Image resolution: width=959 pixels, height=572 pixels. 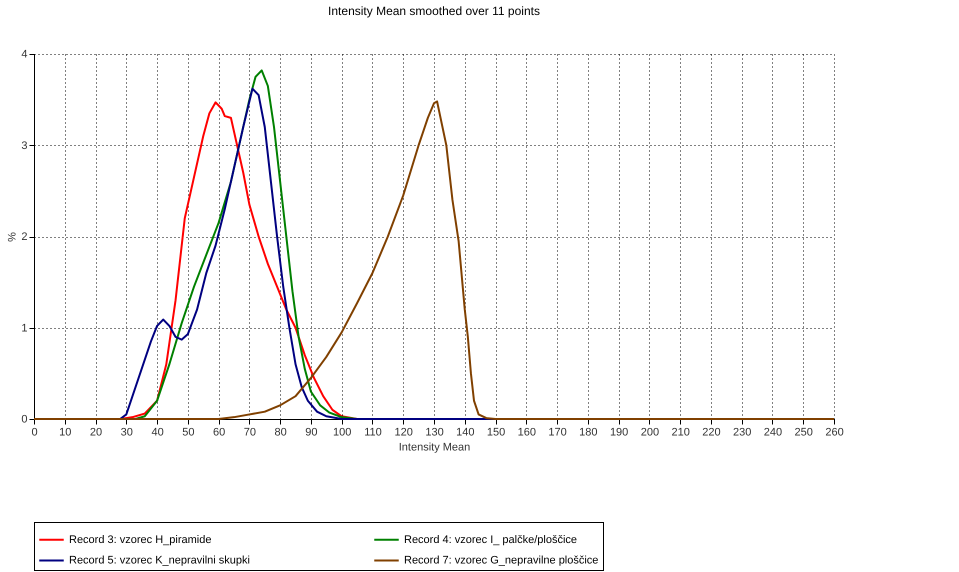 I want to click on x-tick-label: 220, so click(x=711, y=432).